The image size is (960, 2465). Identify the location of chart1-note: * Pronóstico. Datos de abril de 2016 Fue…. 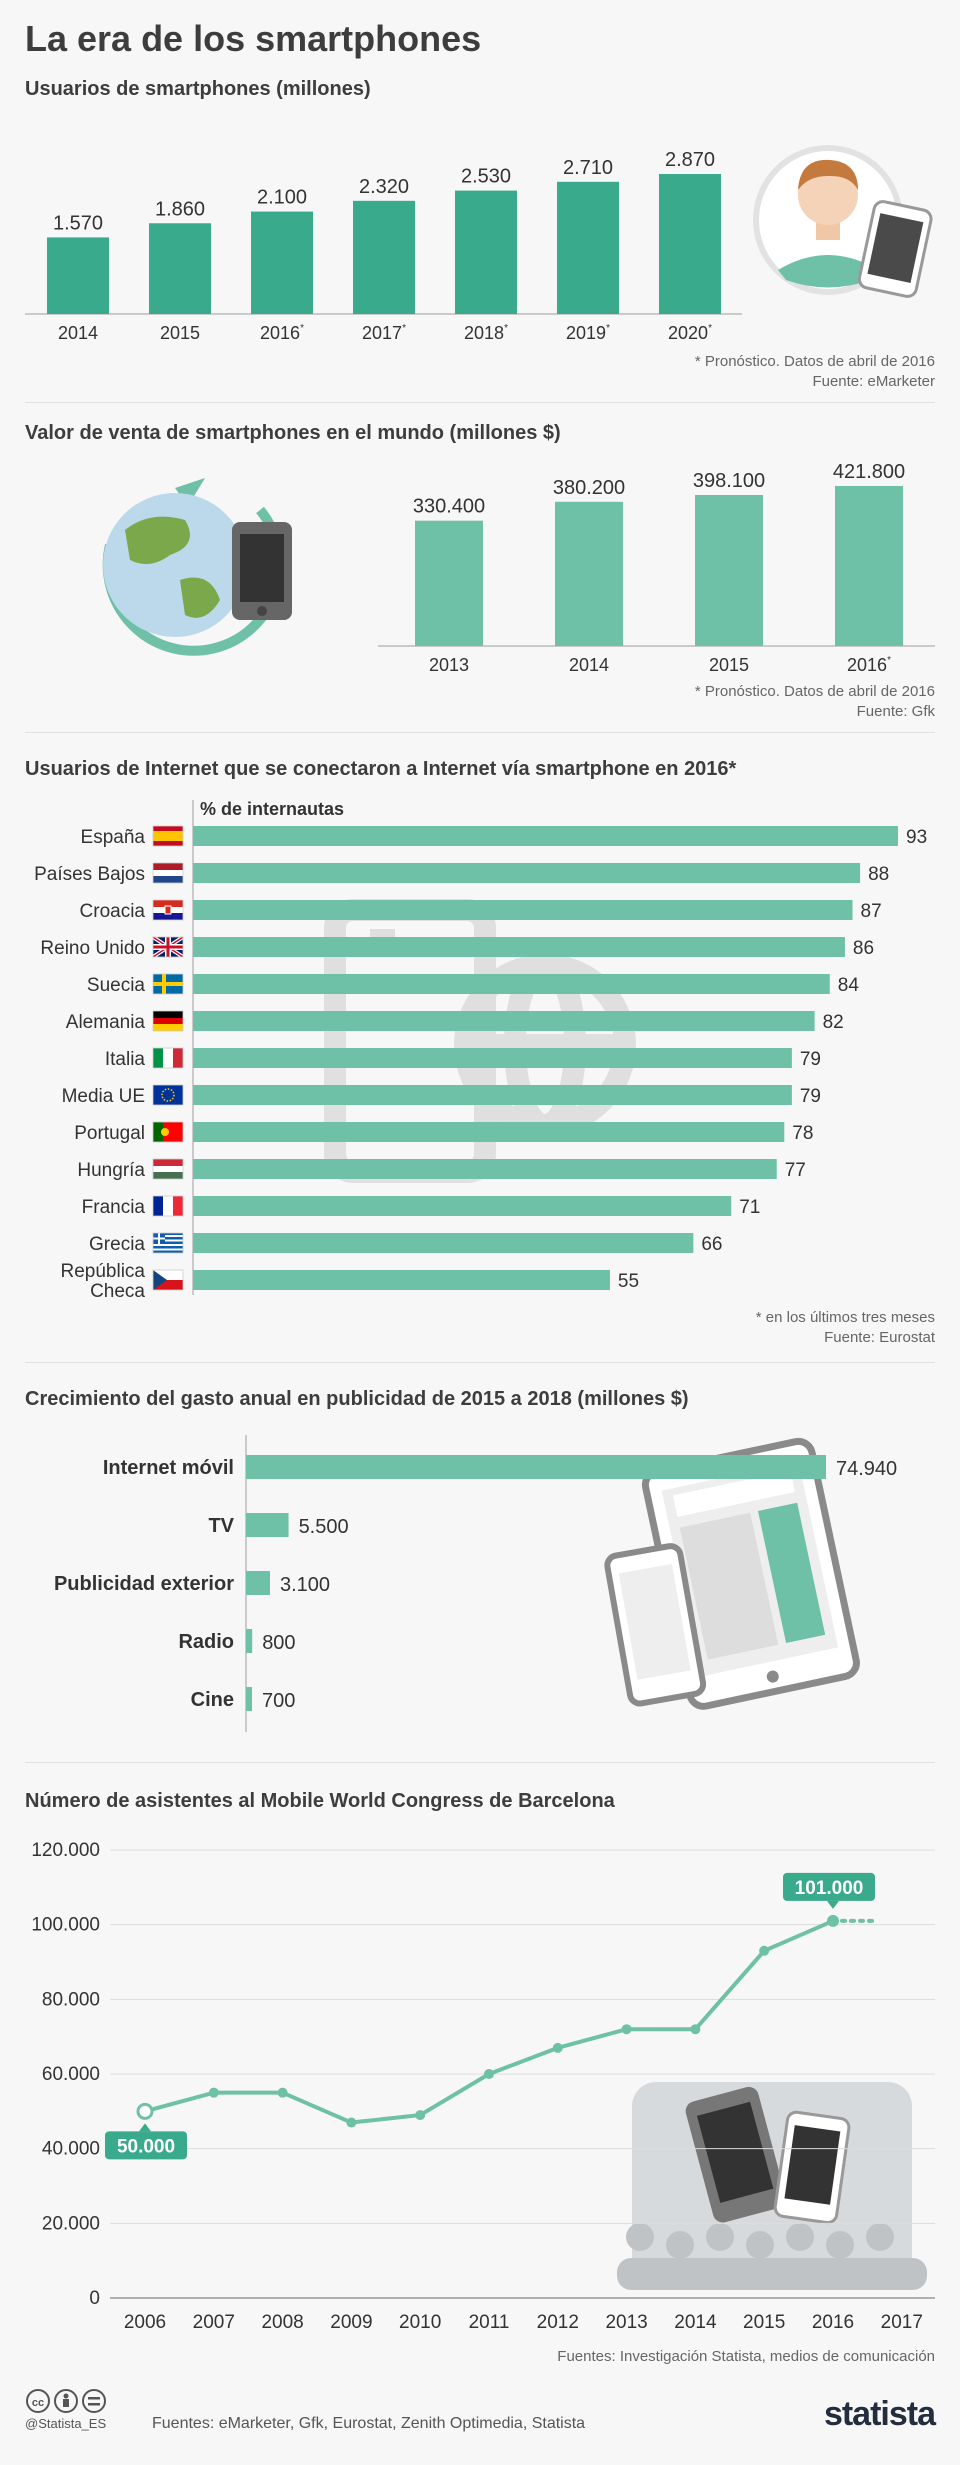
(815, 372).